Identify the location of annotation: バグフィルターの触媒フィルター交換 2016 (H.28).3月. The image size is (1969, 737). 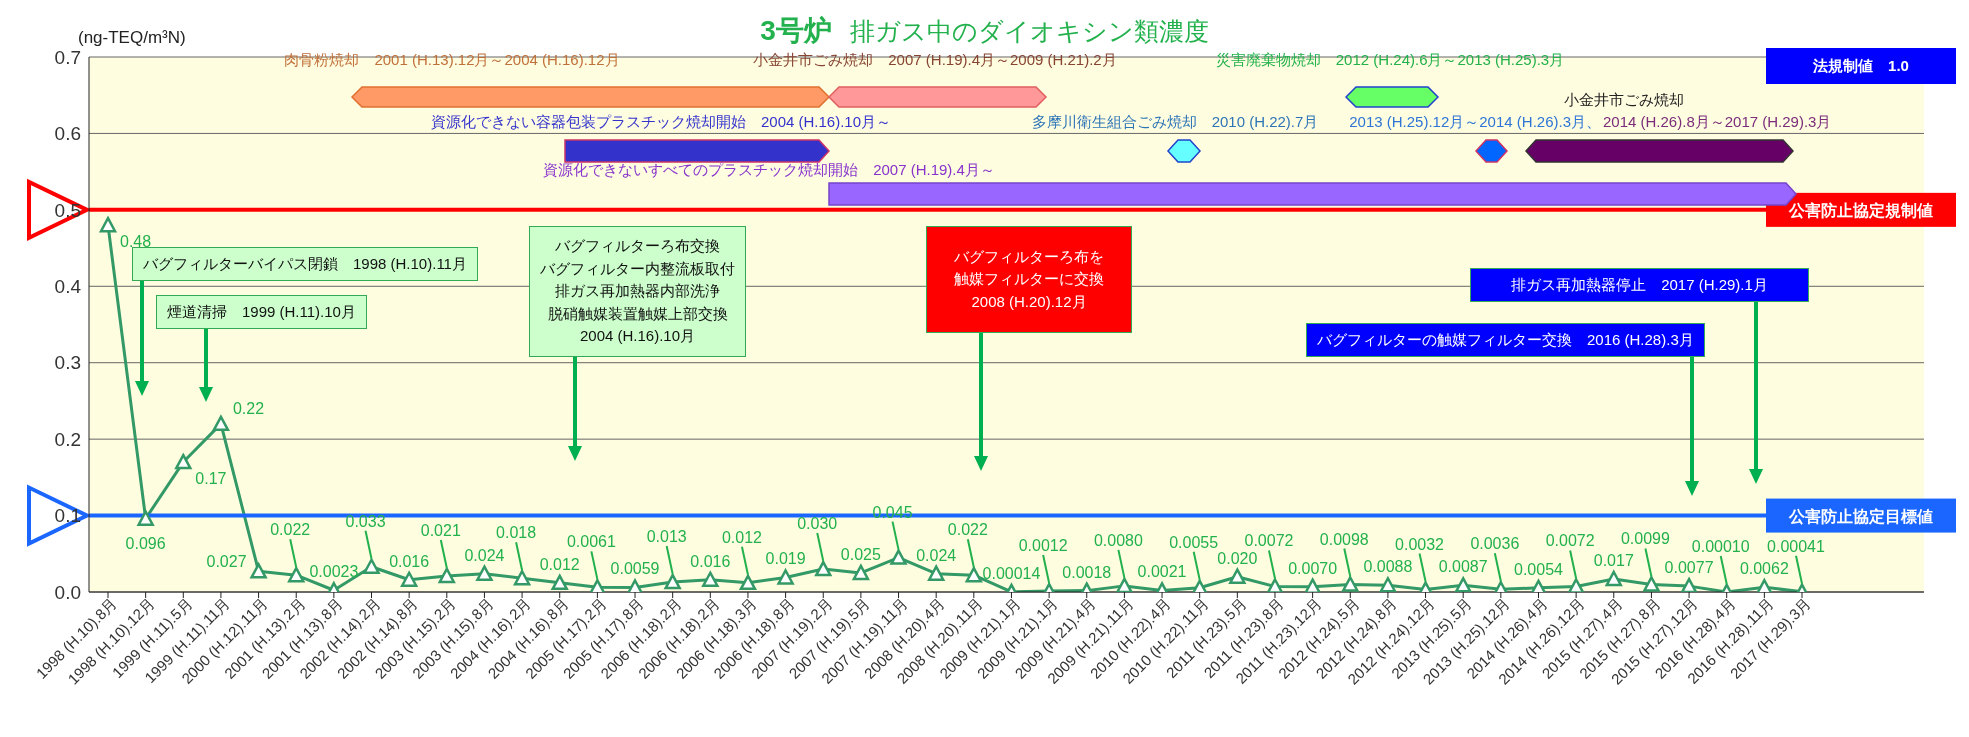
(1505, 339).